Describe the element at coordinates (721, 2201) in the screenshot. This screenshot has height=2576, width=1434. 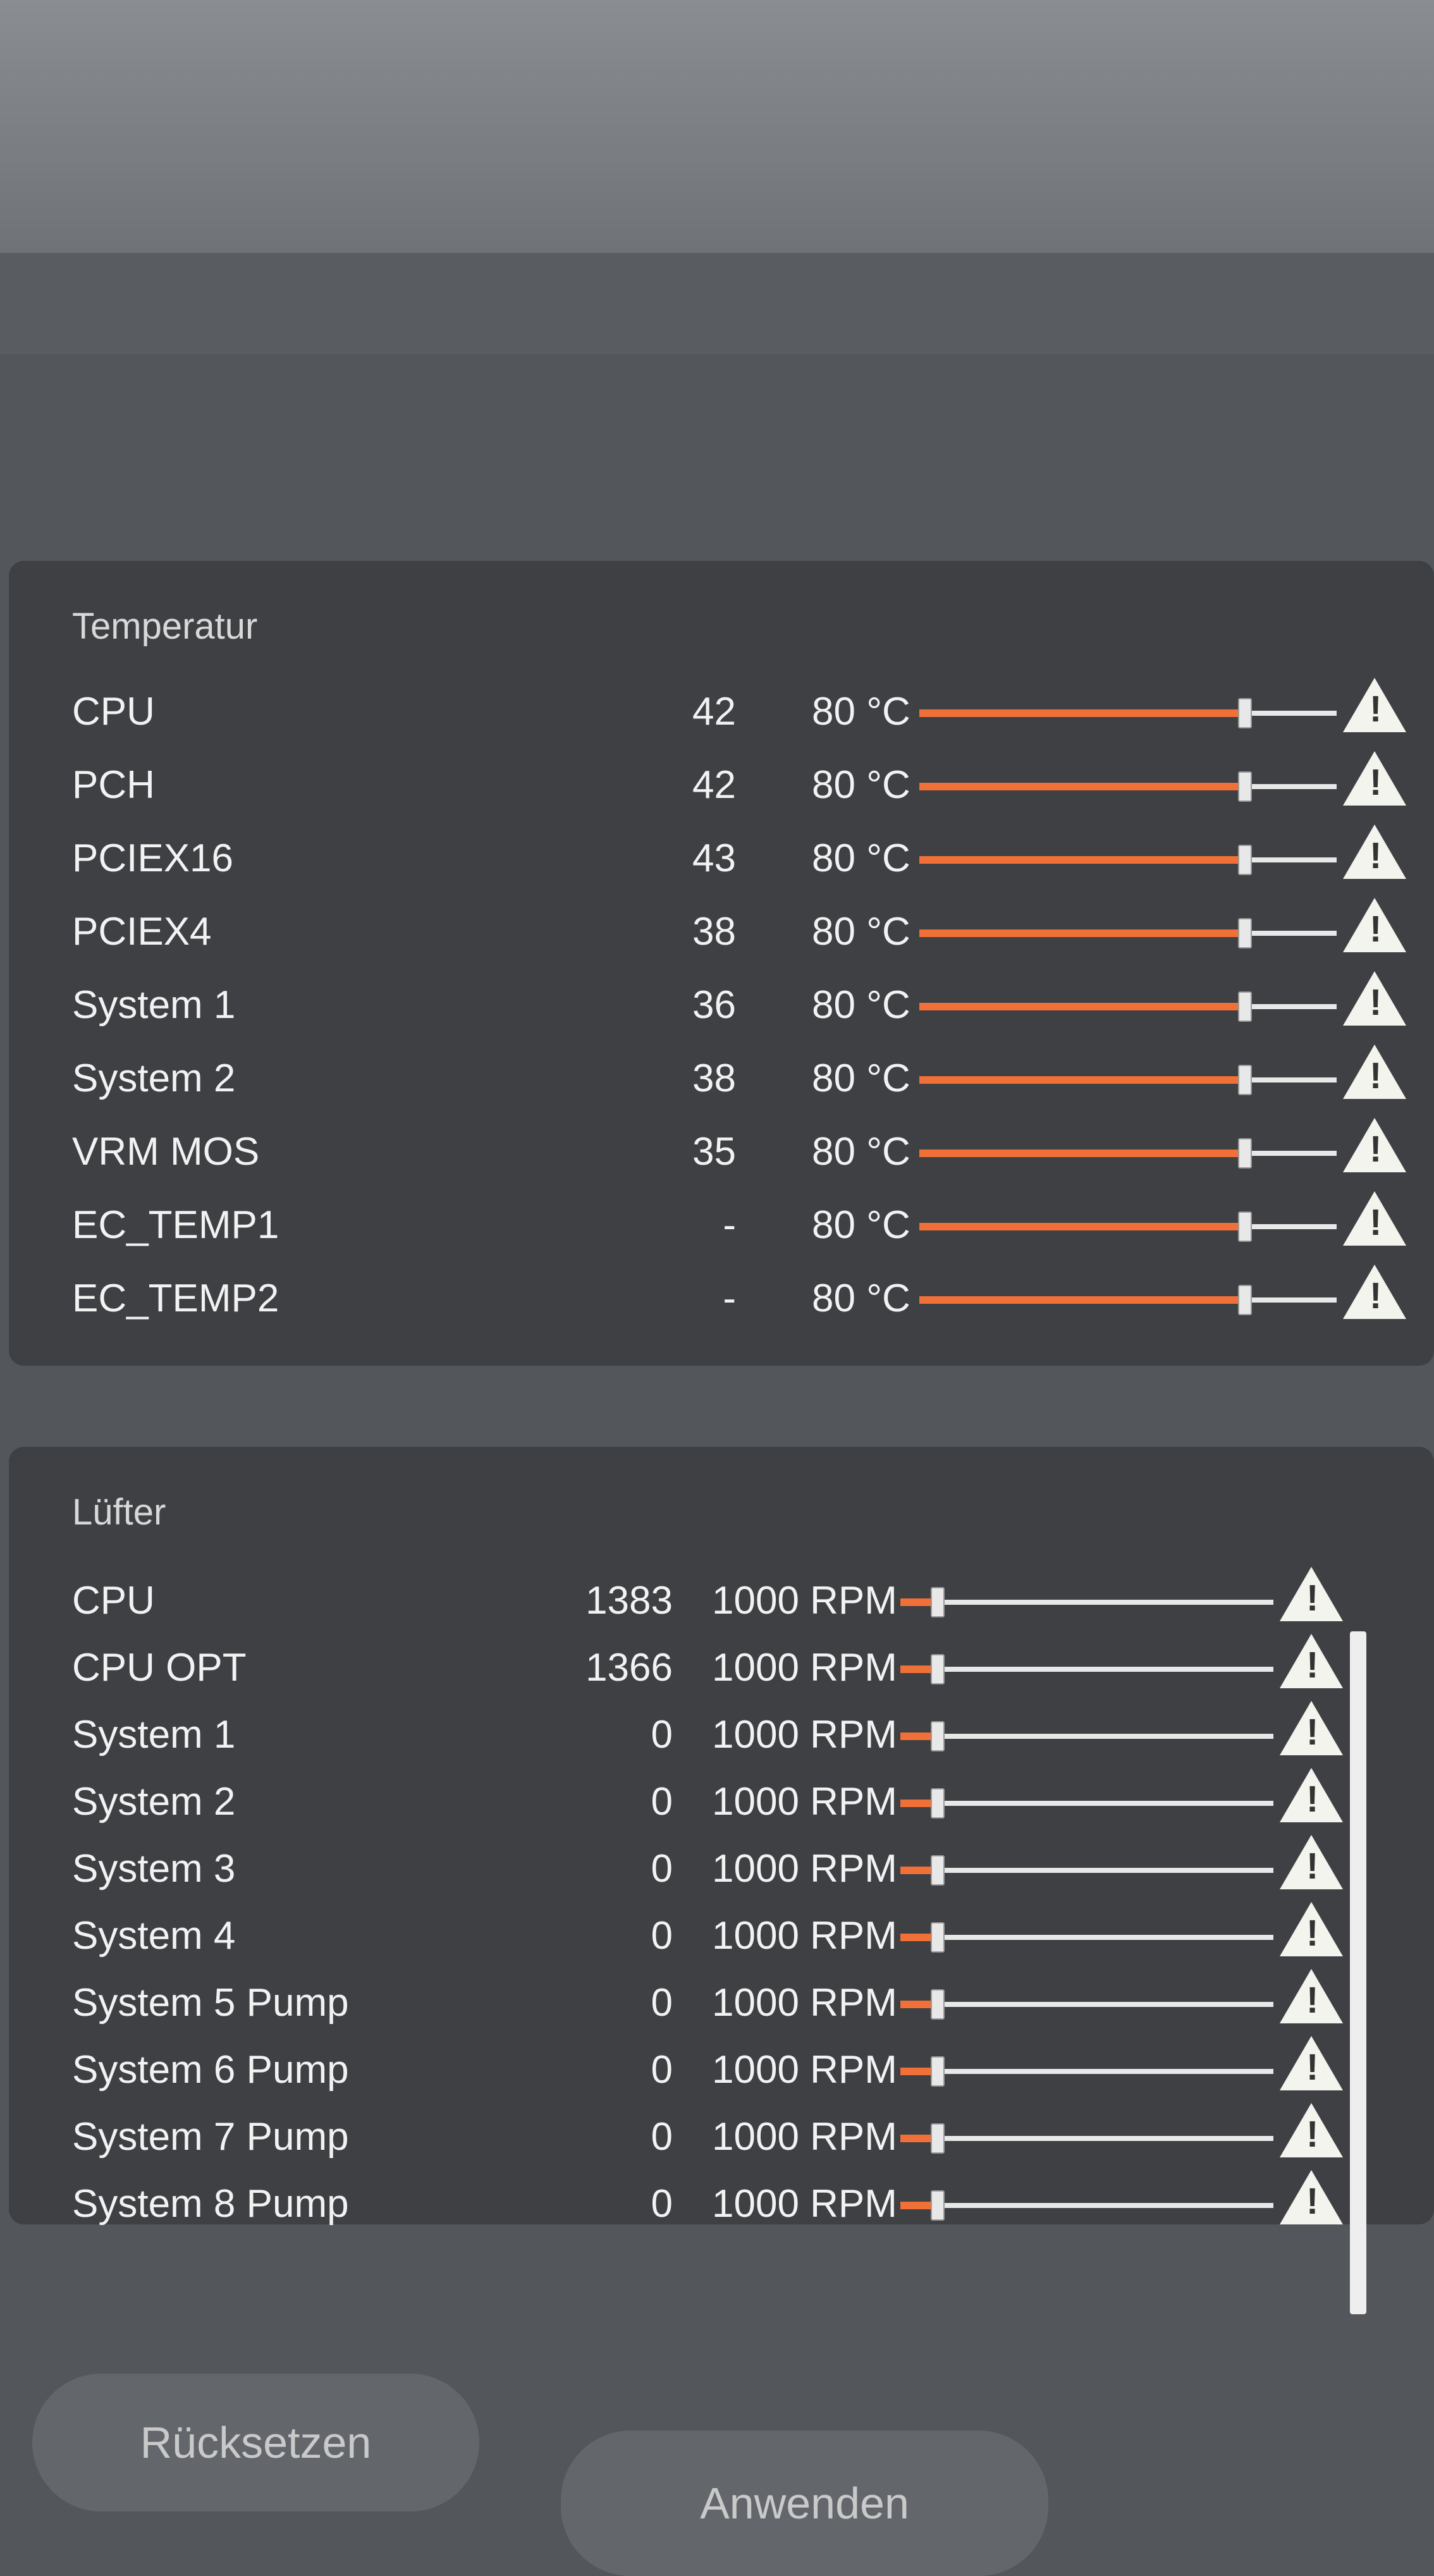
I see `fan-row: System 8 Pump 0 1000 RPM !` at that location.